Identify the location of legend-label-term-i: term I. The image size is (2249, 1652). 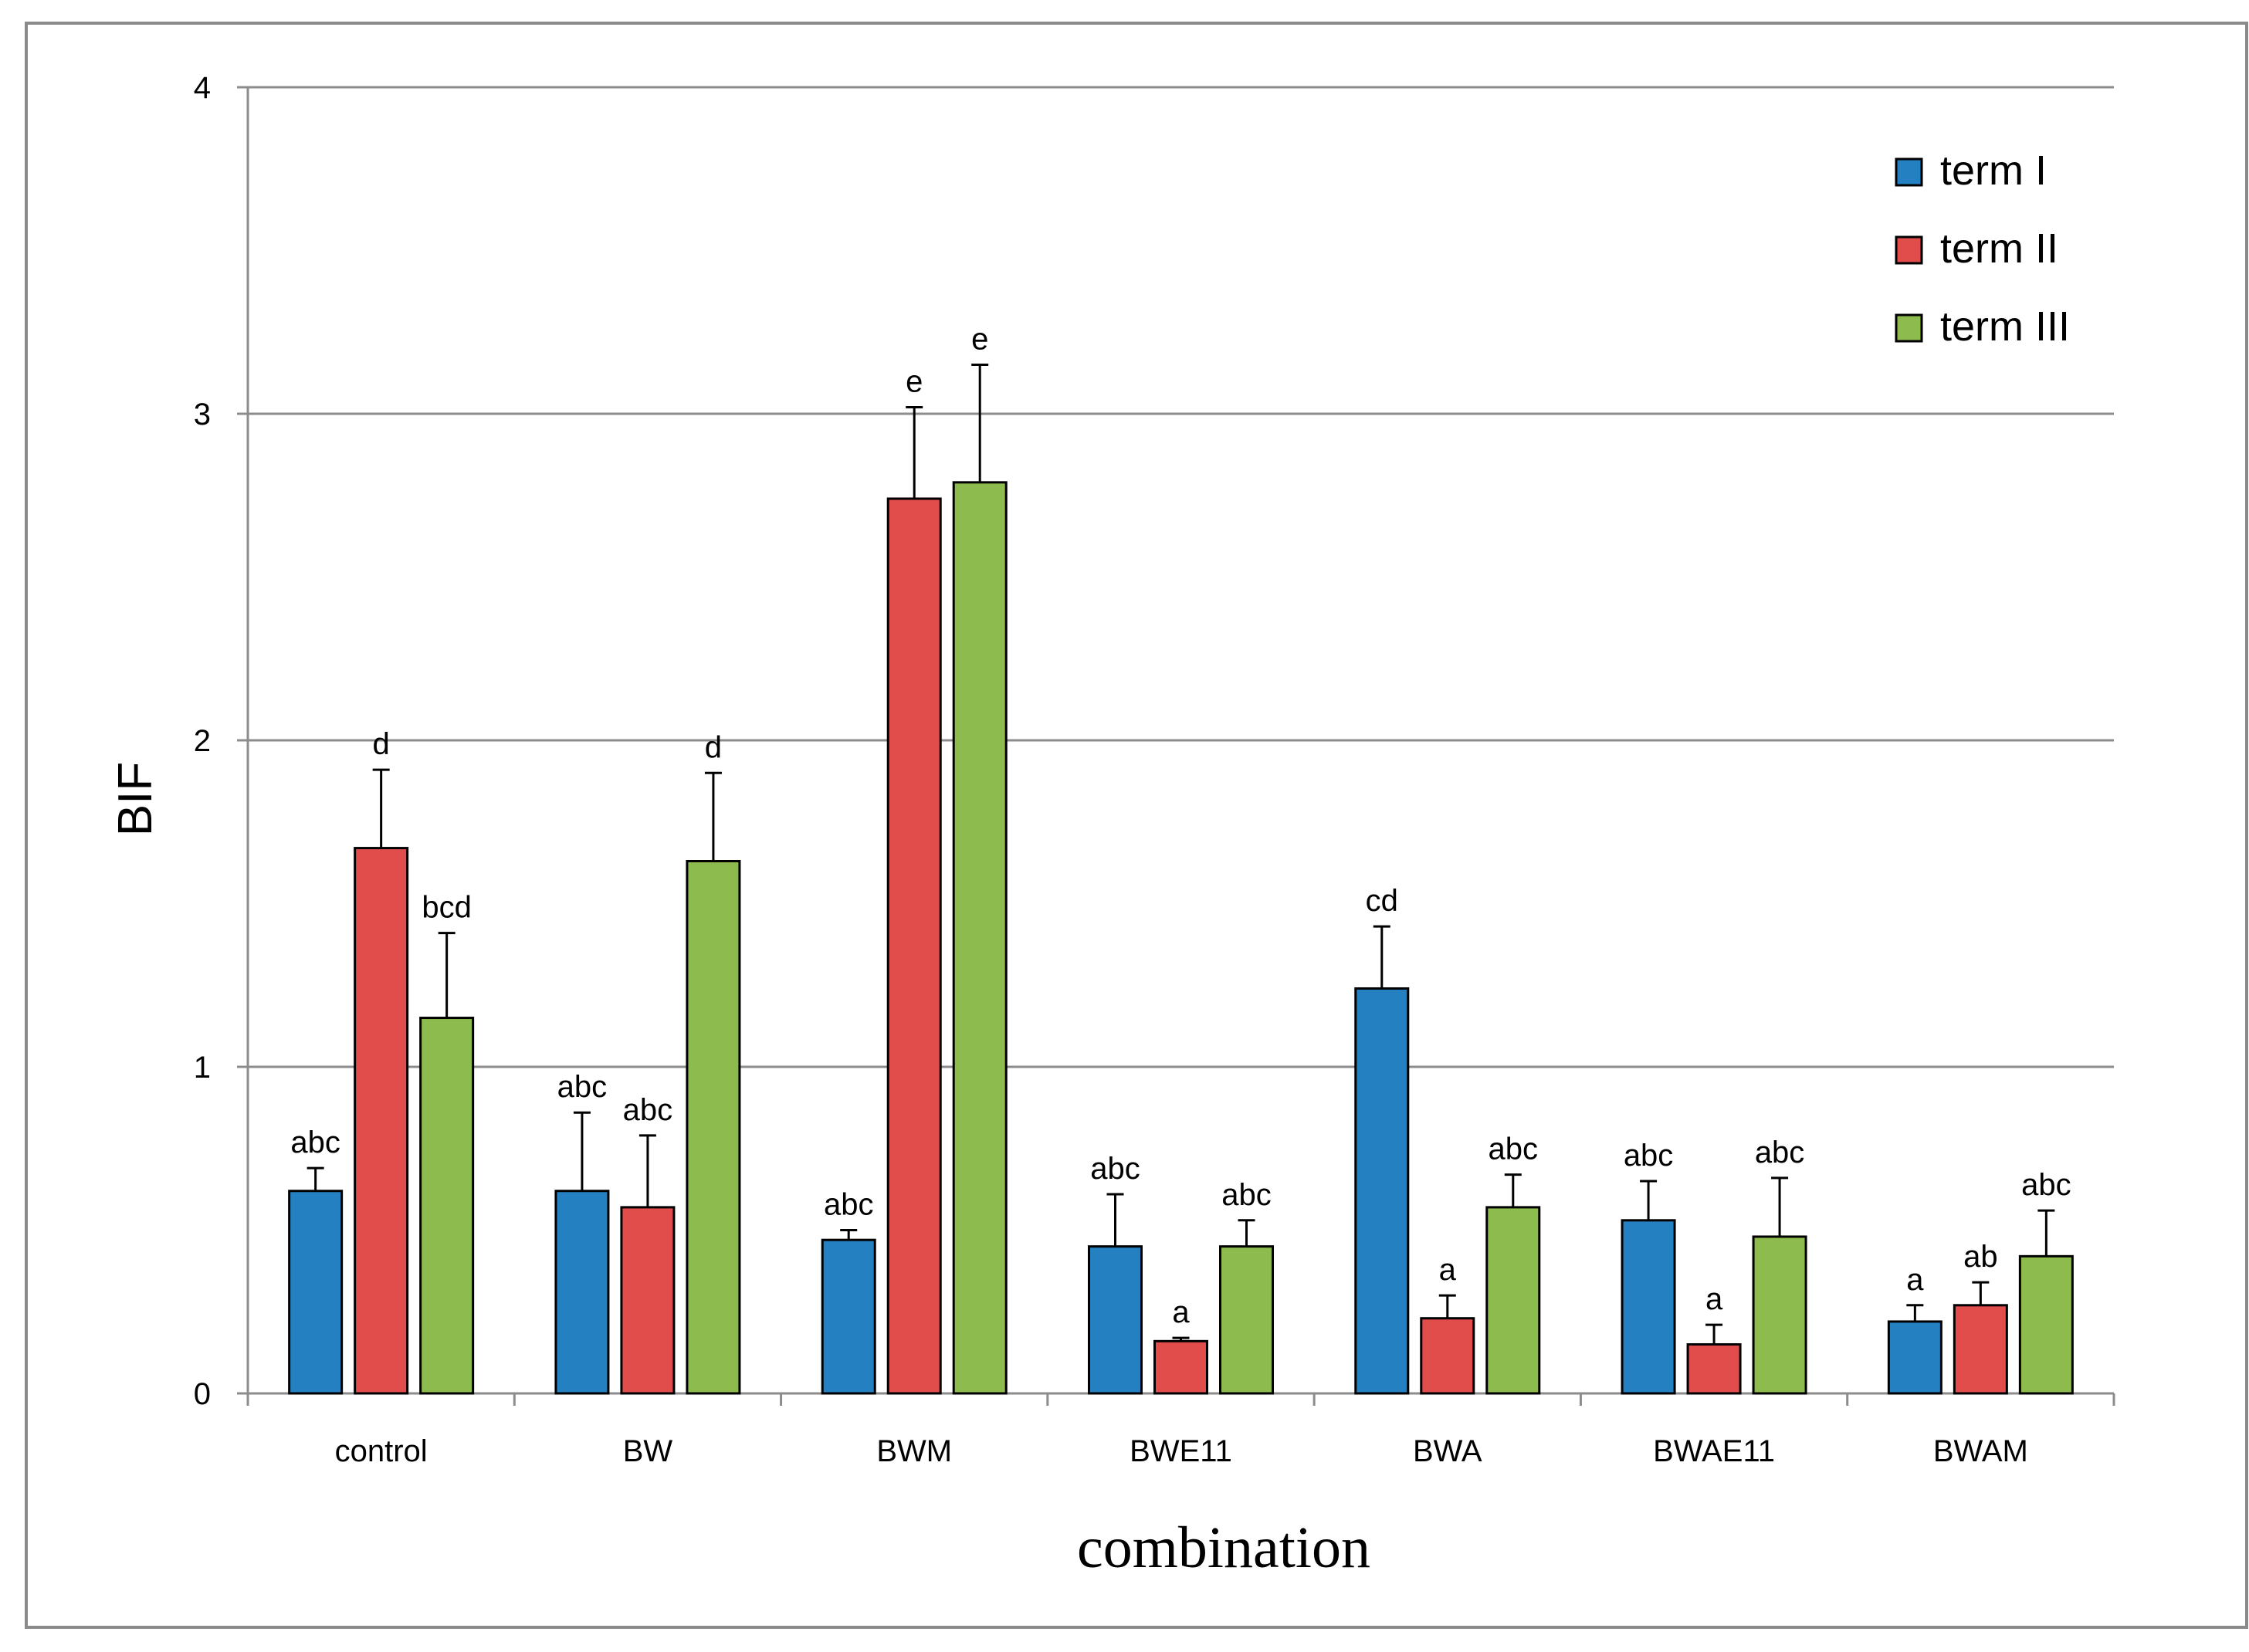
(1993, 170).